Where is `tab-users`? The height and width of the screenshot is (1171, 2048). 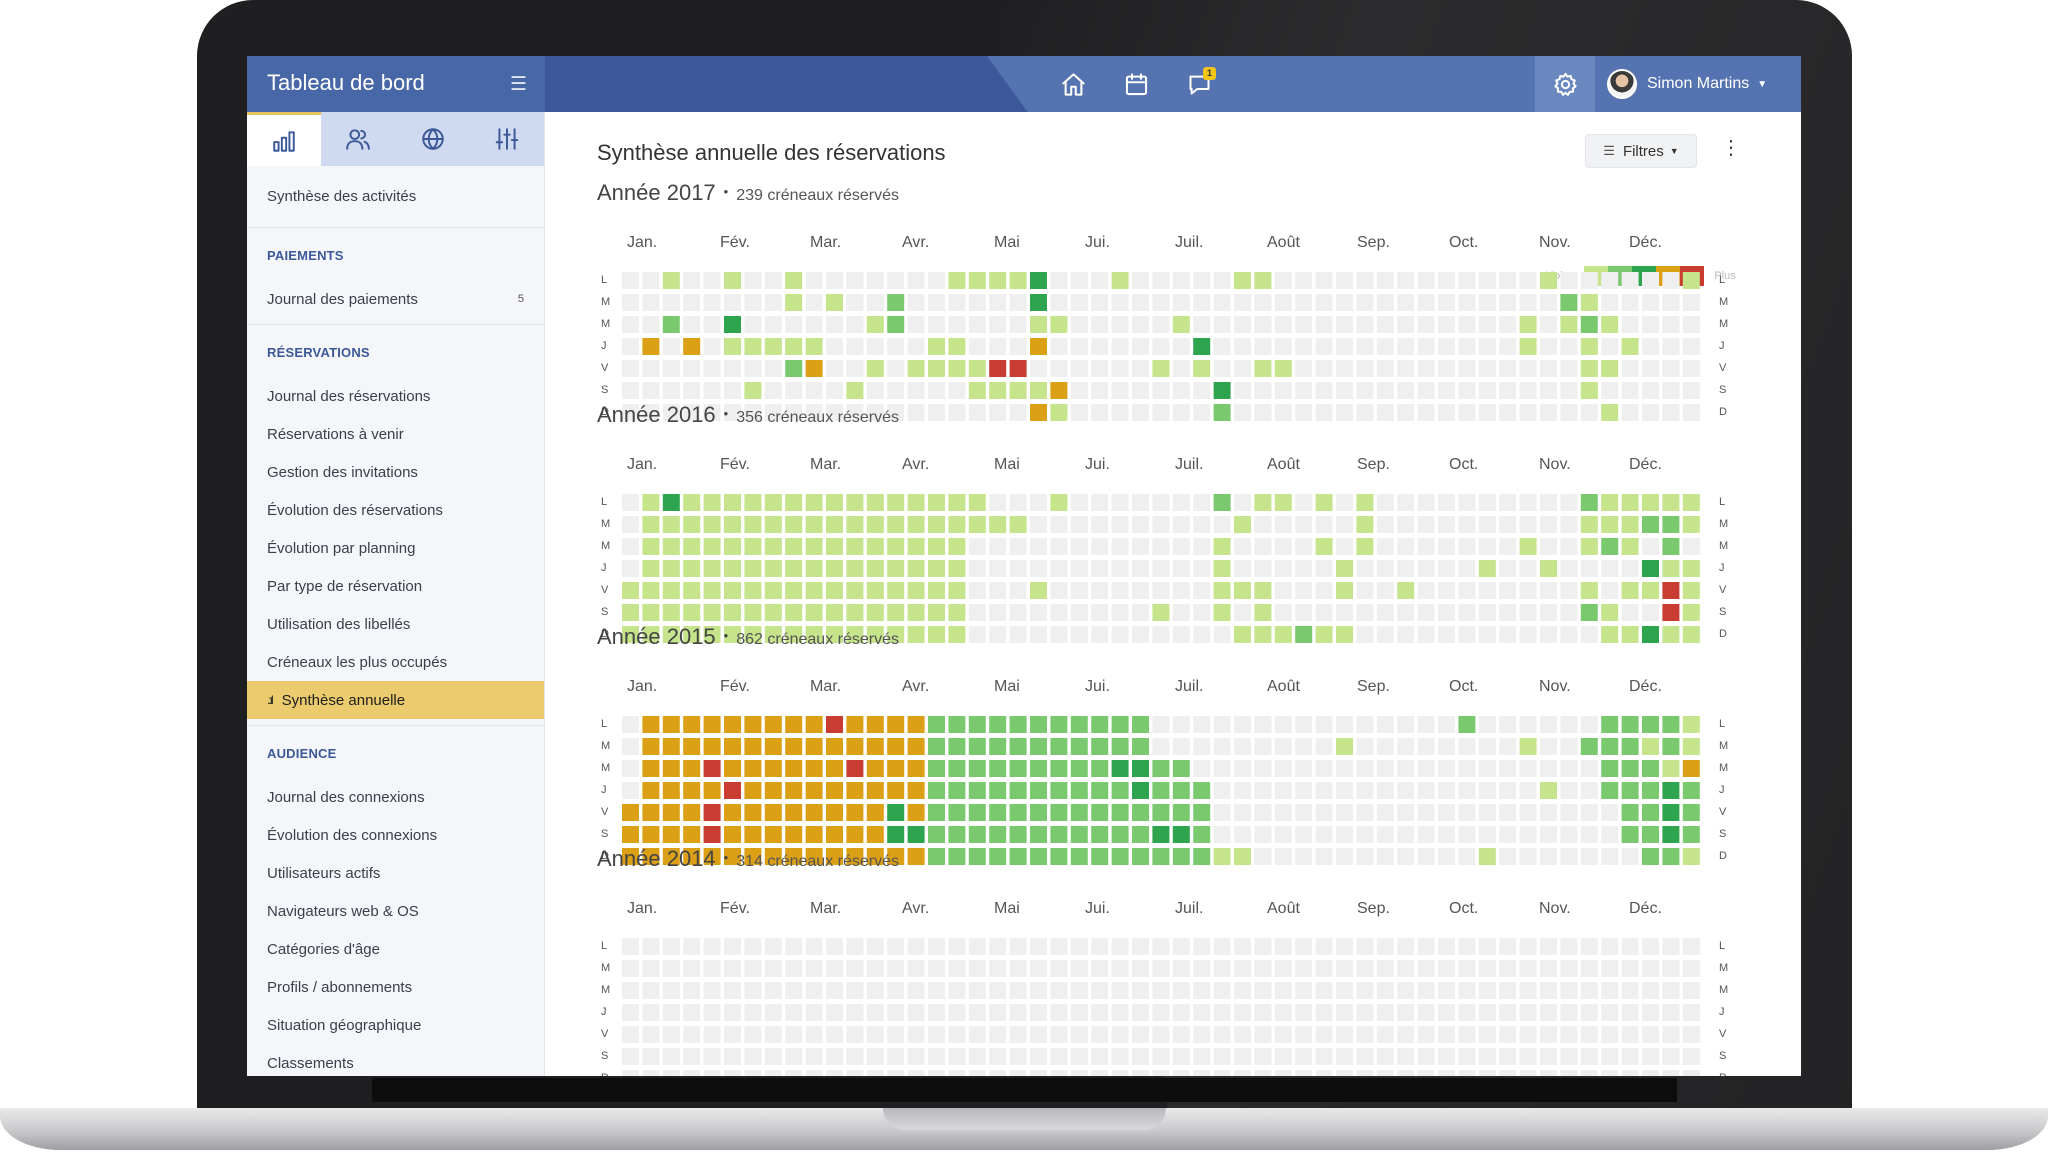 tab-users is located at coordinates (358, 139).